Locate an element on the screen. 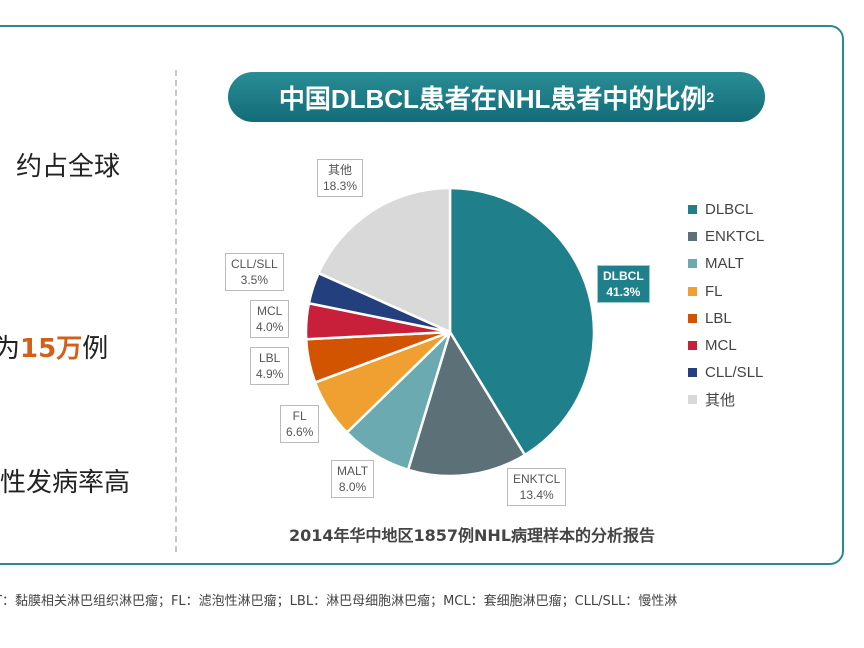  data-label-name: LBL is located at coordinates (270, 358).